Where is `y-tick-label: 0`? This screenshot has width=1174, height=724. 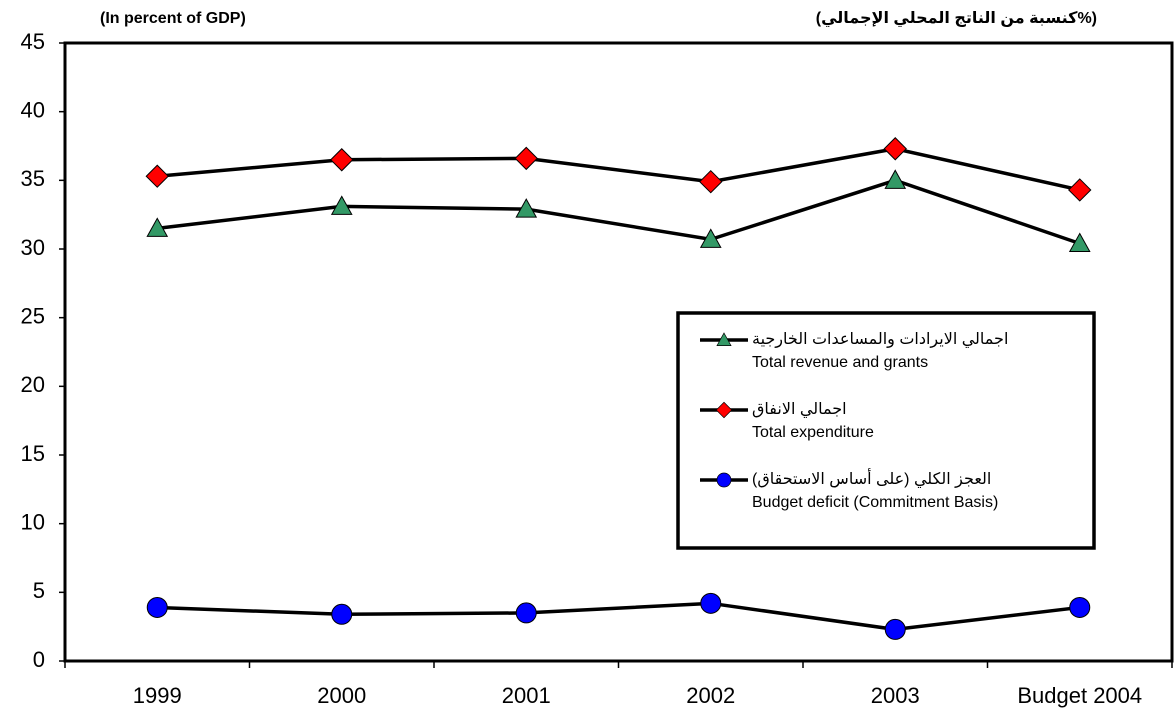
y-tick-label: 0 is located at coordinates (39, 659).